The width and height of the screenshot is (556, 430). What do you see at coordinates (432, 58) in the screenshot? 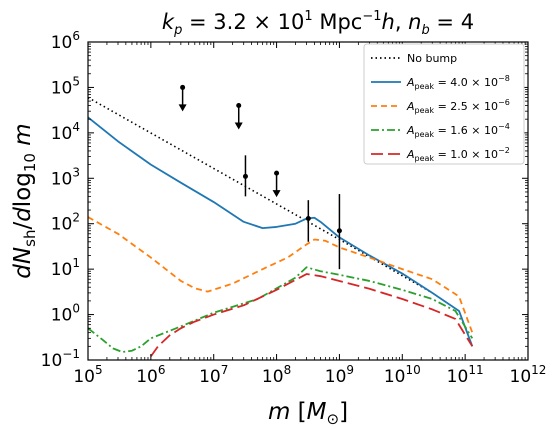
I see `legend-label-0: No bump` at bounding box center [432, 58].